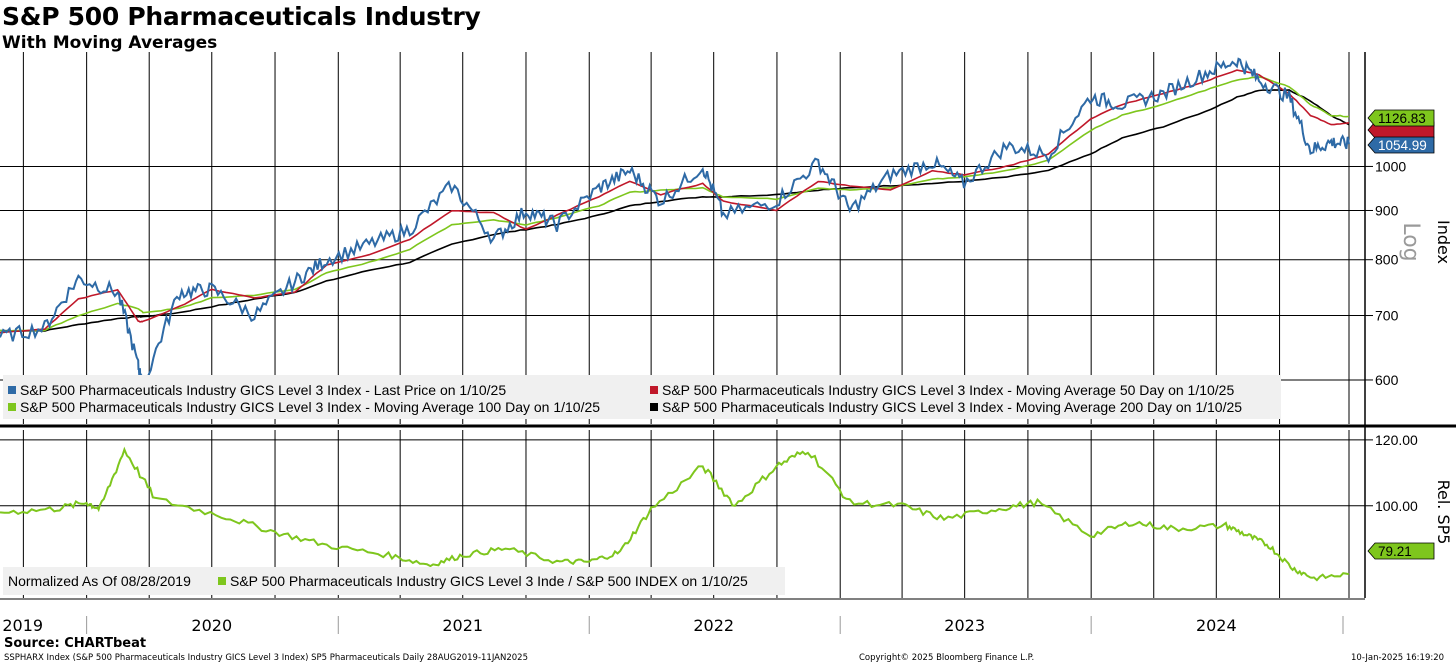 This screenshot has height=665, width=1456. Describe the element at coordinates (1409, 496) in the screenshot. I see `relative-panel-y-axis: 120.00 100.00 Rel. SP5 79.21` at that location.